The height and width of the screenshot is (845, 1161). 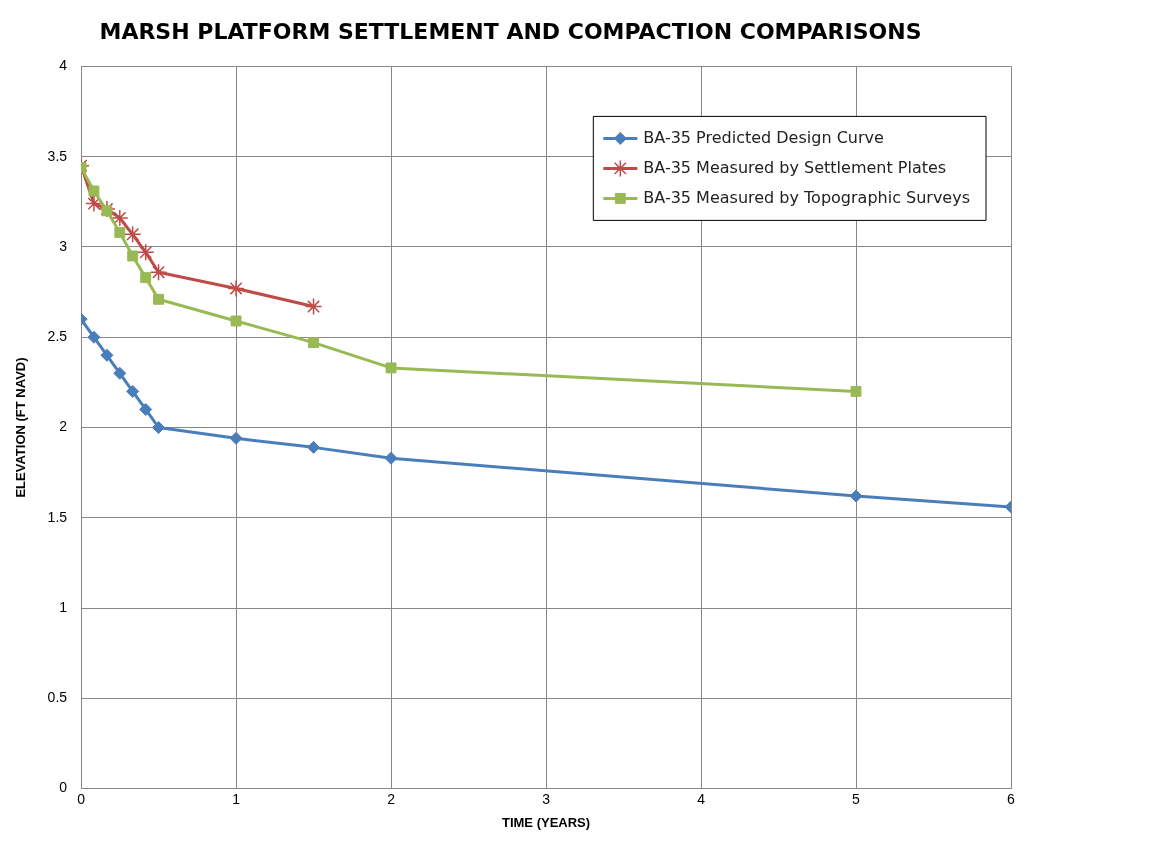 What do you see at coordinates (763, 137) in the screenshot?
I see `legend-label: BA-35 Predicted Design Curve` at bounding box center [763, 137].